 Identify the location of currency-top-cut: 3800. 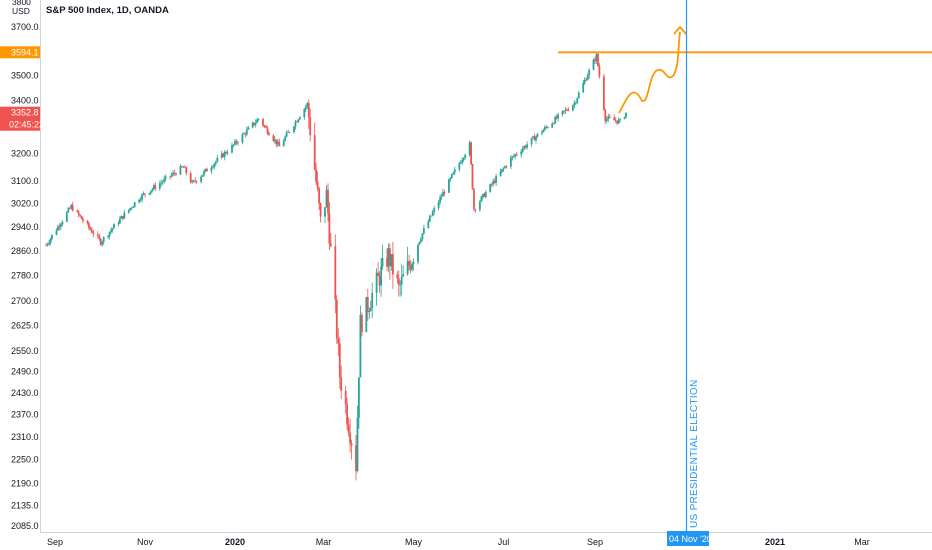
(21, 3).